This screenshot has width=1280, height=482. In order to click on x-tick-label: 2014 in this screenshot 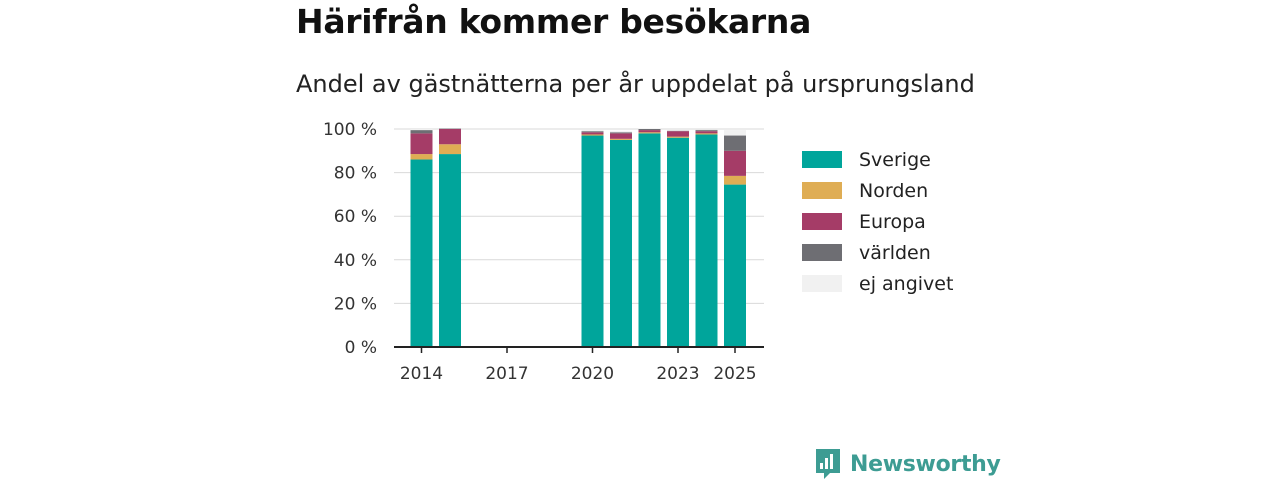, I will do `click(421, 374)`.